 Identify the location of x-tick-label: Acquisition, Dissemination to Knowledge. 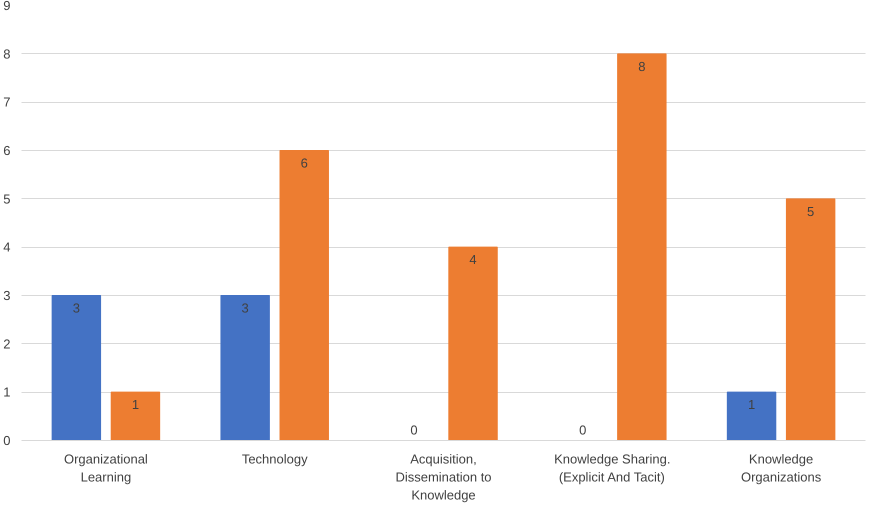
(443, 477).